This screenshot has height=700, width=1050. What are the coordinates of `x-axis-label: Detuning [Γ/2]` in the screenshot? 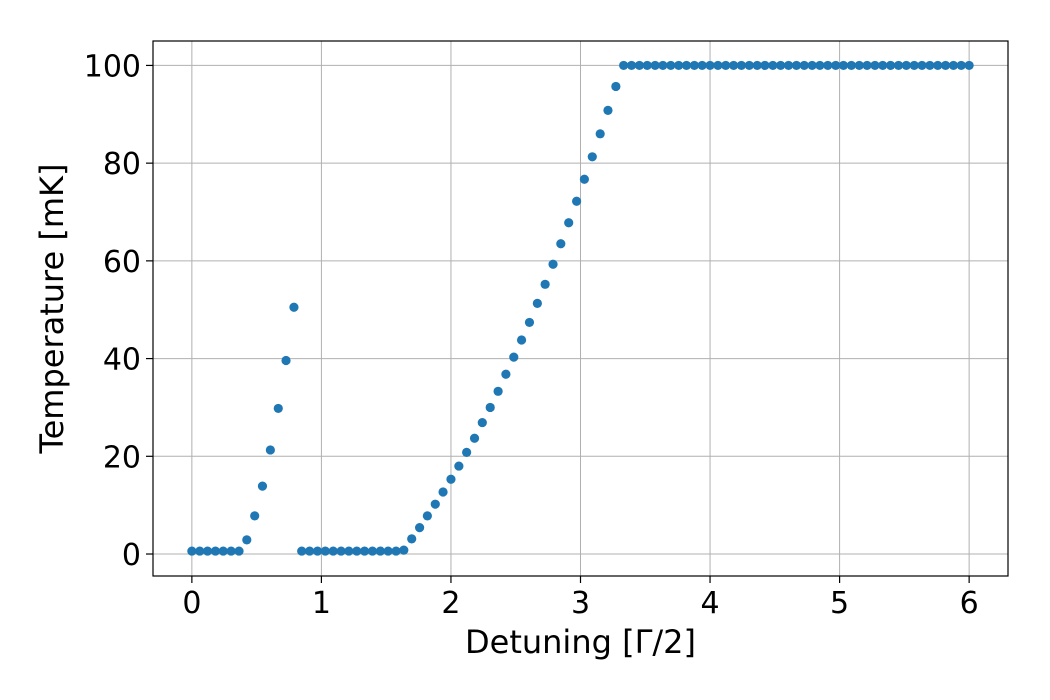 It's located at (580, 642).